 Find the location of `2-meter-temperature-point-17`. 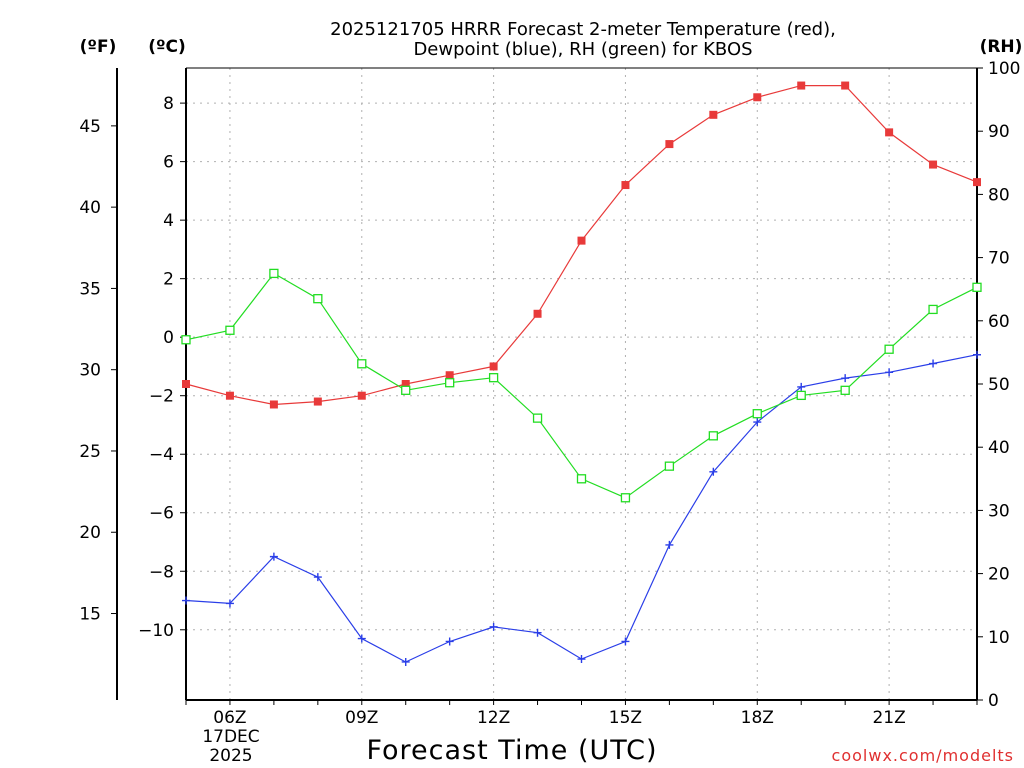

2-meter-temperature-point-17 is located at coordinates (713, 114).